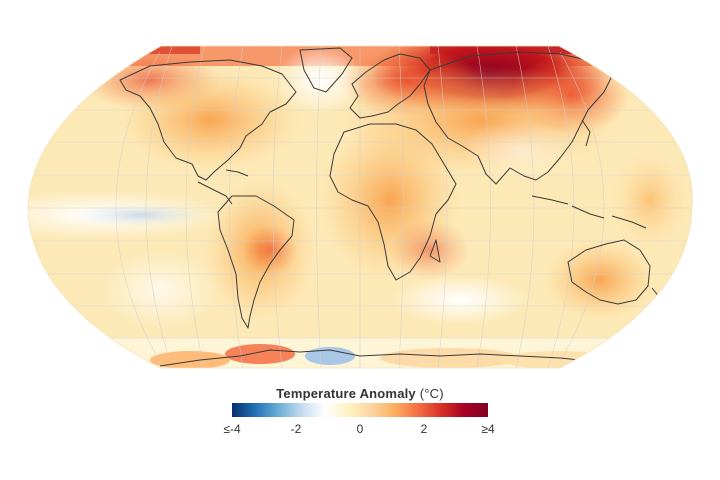 The width and height of the screenshot is (720, 480). Describe the element at coordinates (360, 410) in the screenshot. I see `legend-color-bar` at that location.